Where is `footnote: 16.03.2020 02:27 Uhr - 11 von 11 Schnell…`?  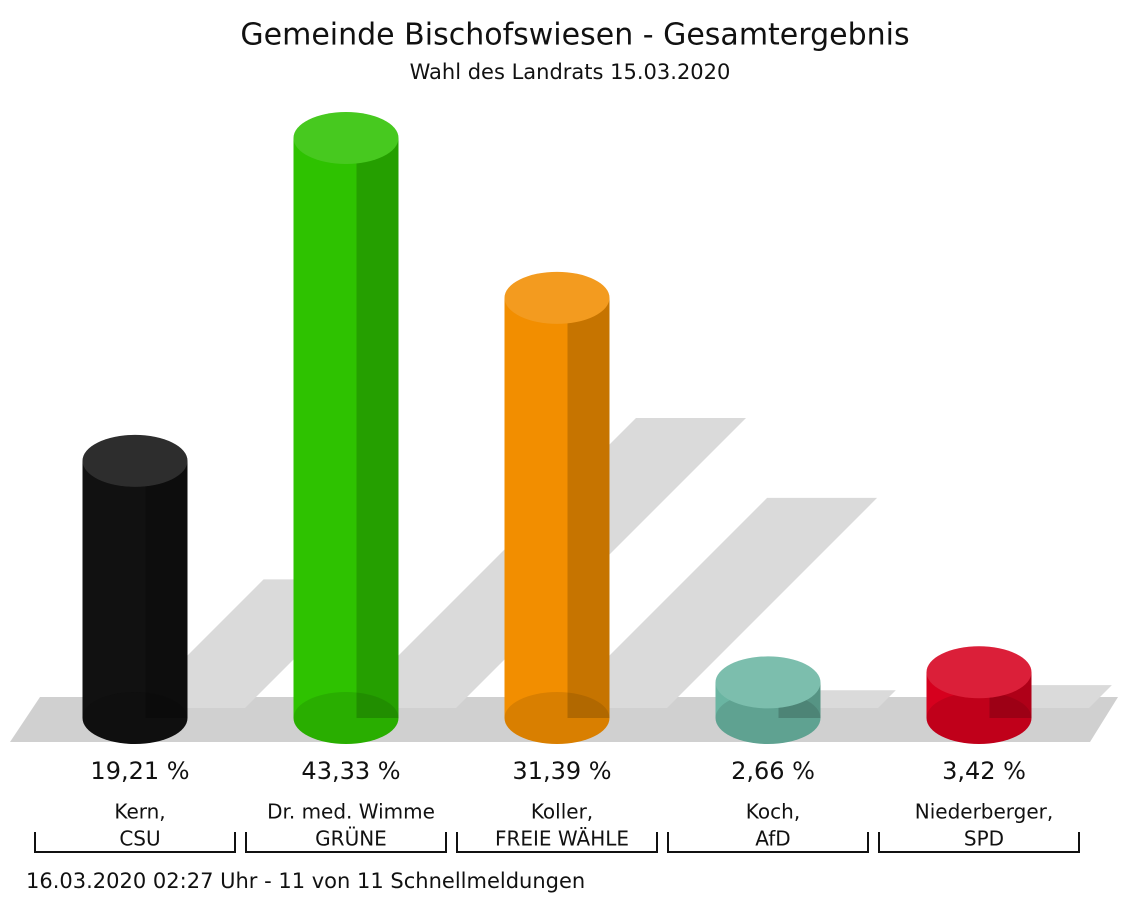 footnote: 16.03.2020 02:27 Uhr - 11 von 11 Schnell… is located at coordinates (305, 881).